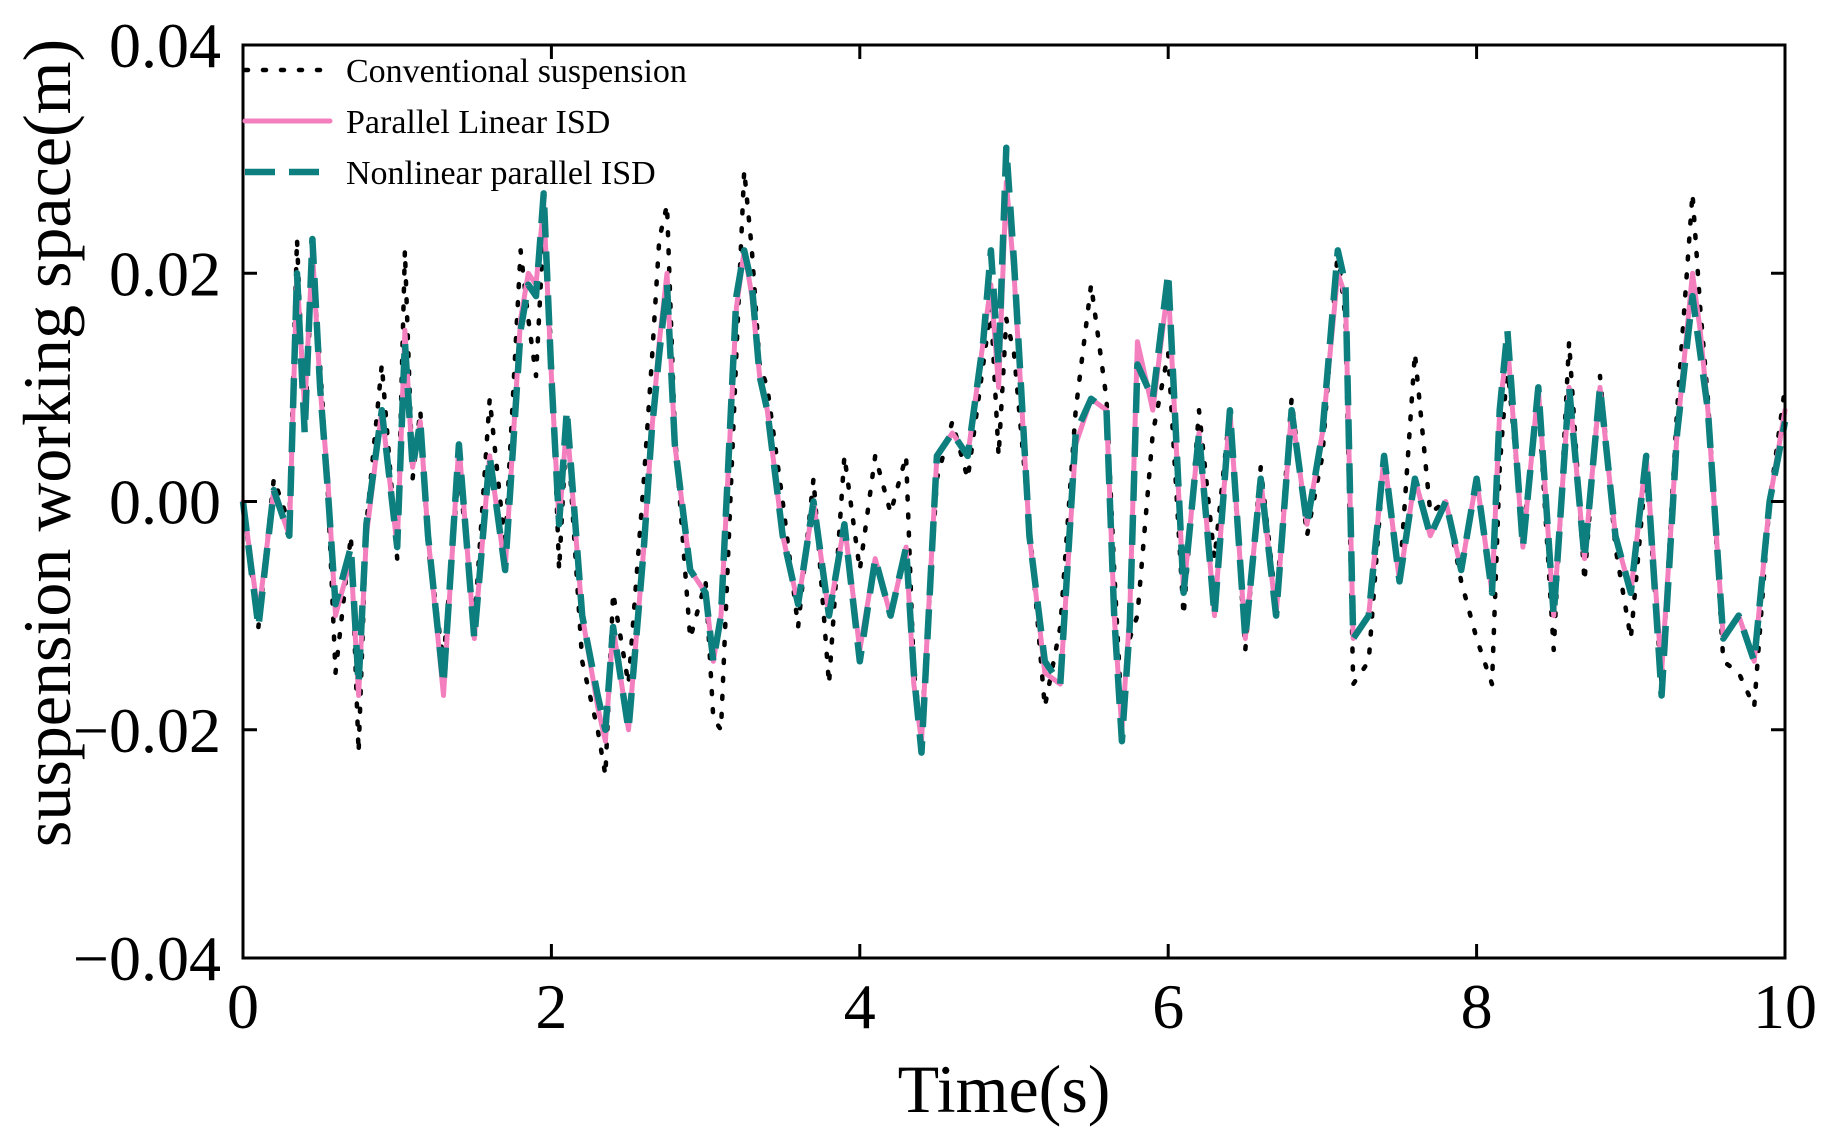  Describe the element at coordinates (47, 443) in the screenshot. I see `y-axis-title: suspension working space(m)` at that location.